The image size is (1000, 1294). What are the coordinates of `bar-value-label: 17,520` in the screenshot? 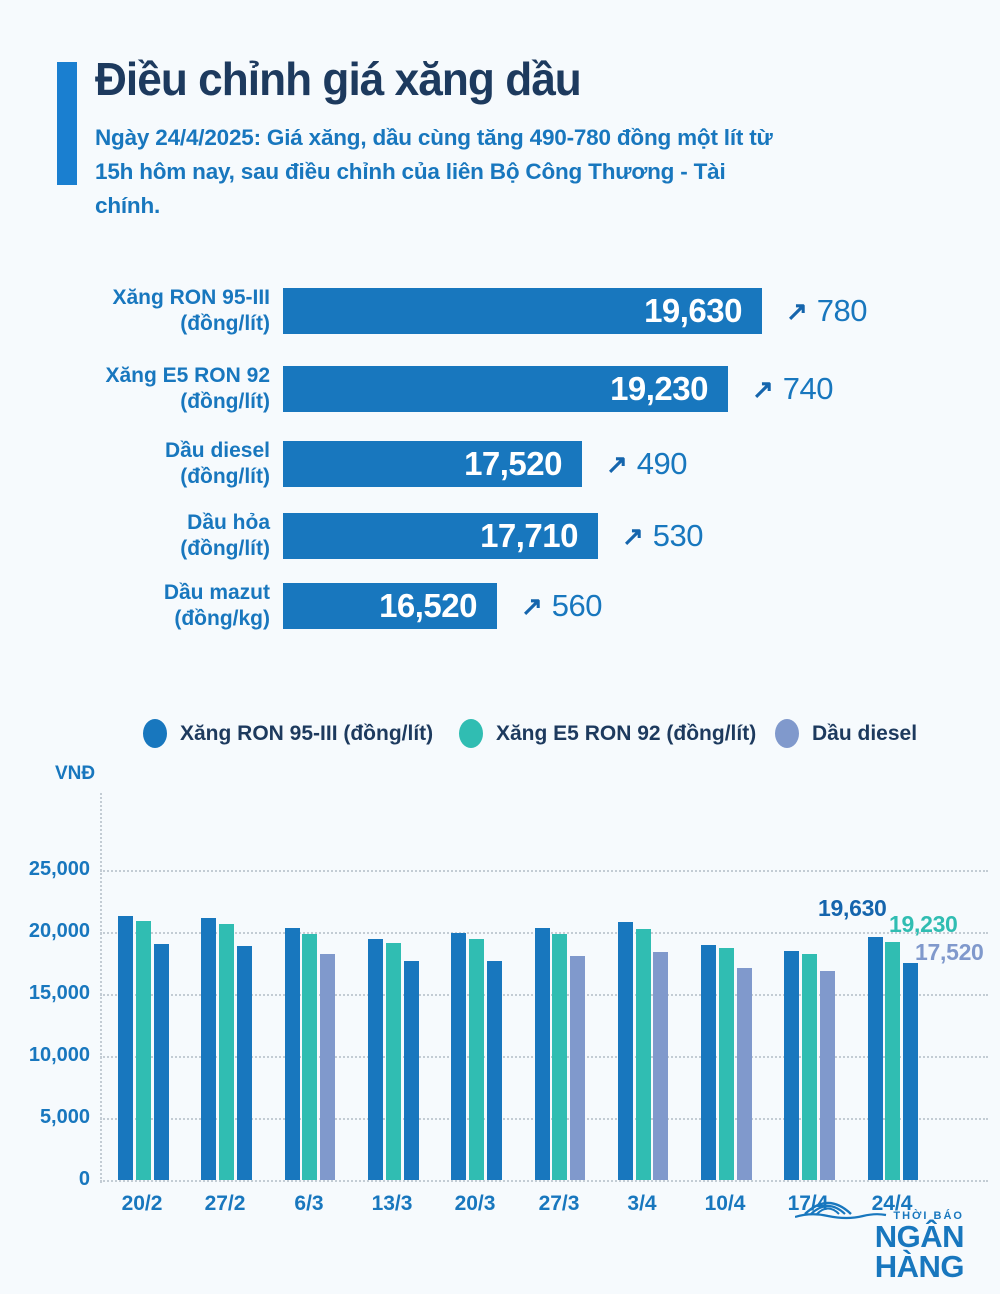 It's located at (949, 952).